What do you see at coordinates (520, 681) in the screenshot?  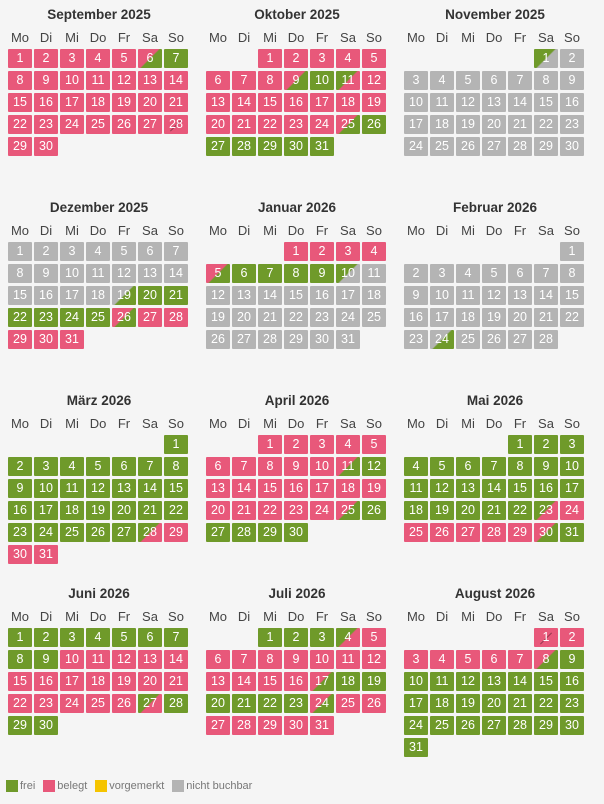 I see `day-cell: 14` at bounding box center [520, 681].